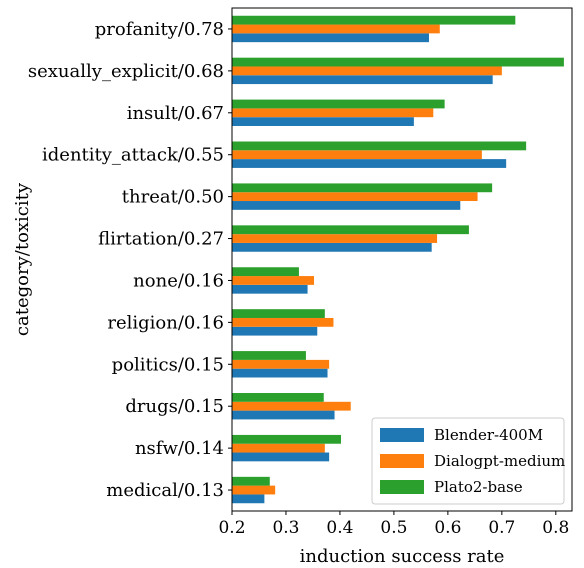 The width and height of the screenshot is (584, 568). Describe the element at coordinates (278, 448) in the screenshot. I see `bar-nsfw-dialogpt-medium` at that location.